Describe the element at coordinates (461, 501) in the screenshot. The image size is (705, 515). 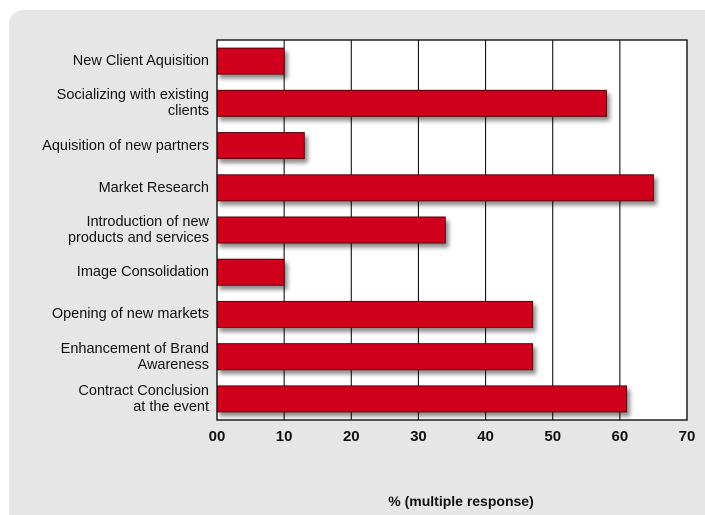
I see `x-axis-label: % (multiple response)` at that location.